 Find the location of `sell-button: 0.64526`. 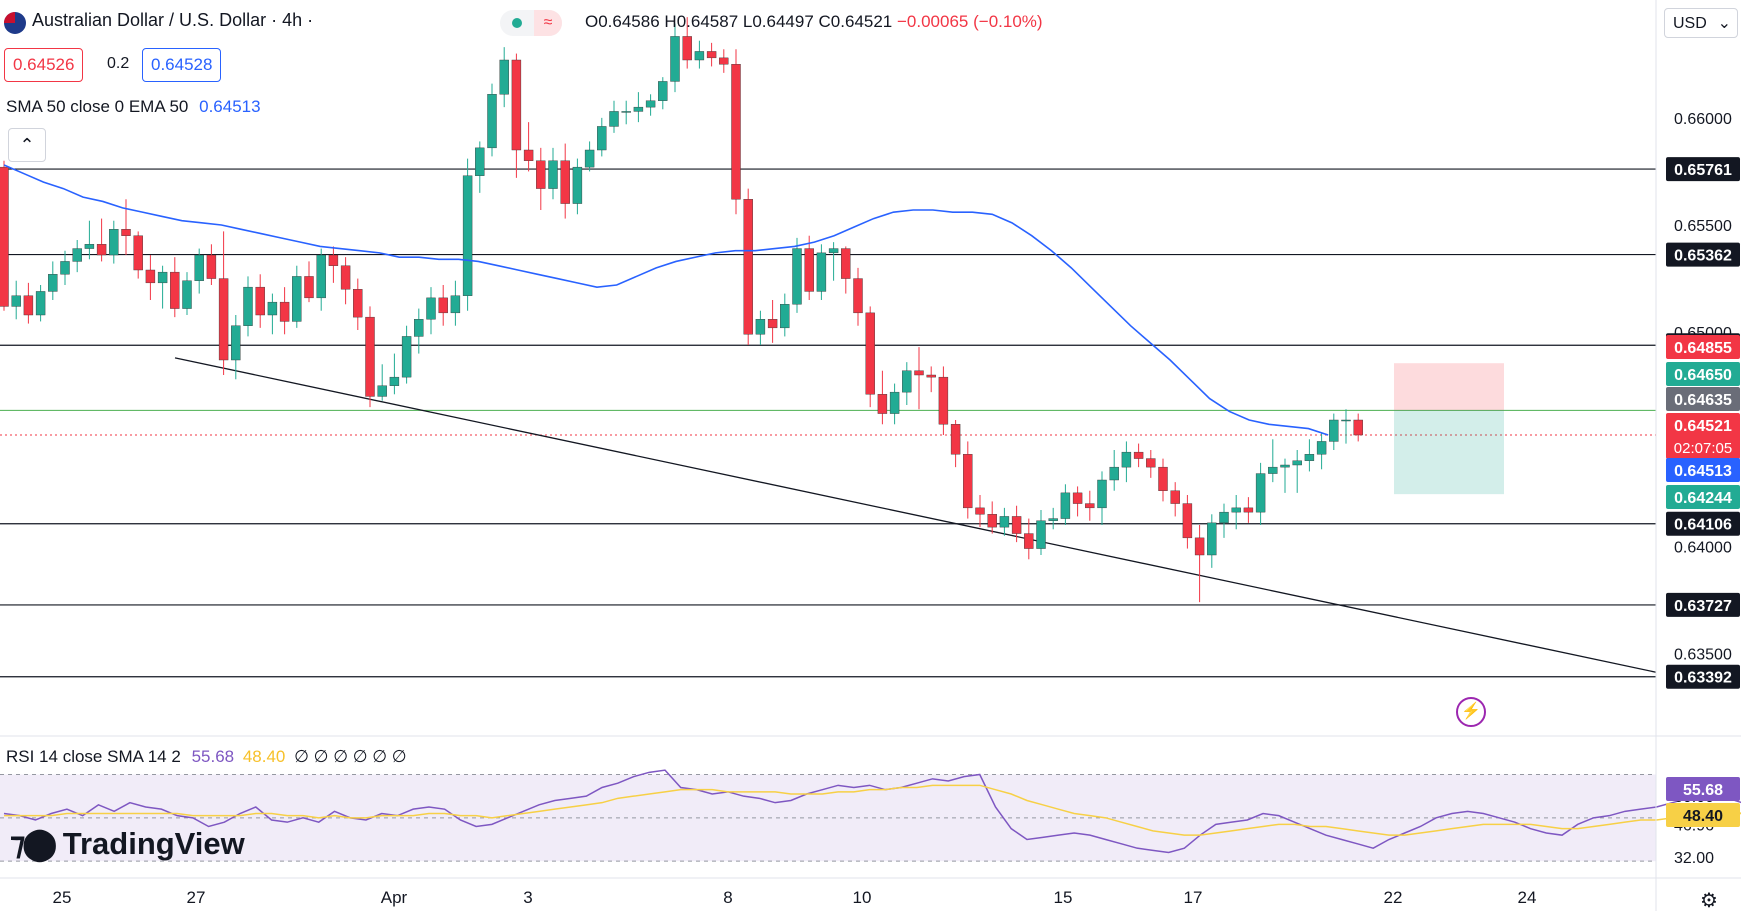

sell-button: 0.64526 is located at coordinates (44, 65).